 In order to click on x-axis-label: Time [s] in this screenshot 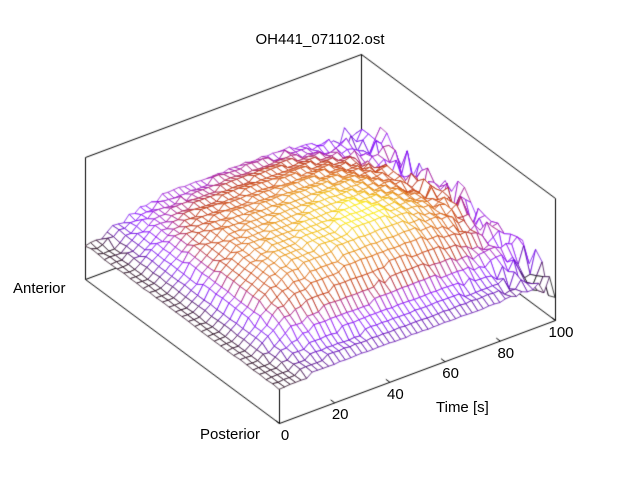, I will do `click(462, 407)`.